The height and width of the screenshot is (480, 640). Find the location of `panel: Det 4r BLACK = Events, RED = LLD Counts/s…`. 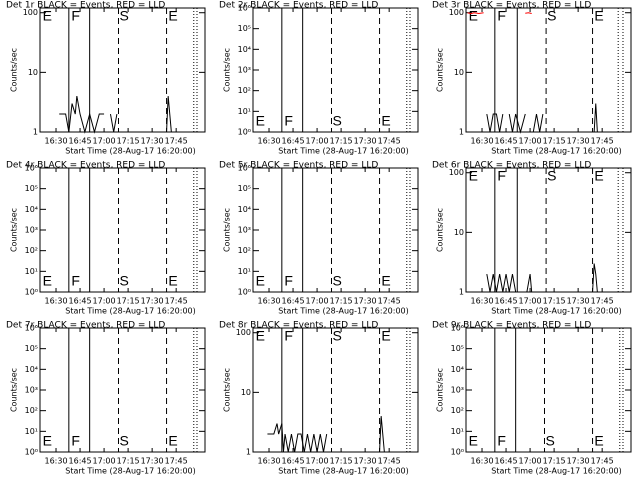

panel: Det 4r BLACK = Events, RED = LLD Counts/s… is located at coordinates (106, 238).